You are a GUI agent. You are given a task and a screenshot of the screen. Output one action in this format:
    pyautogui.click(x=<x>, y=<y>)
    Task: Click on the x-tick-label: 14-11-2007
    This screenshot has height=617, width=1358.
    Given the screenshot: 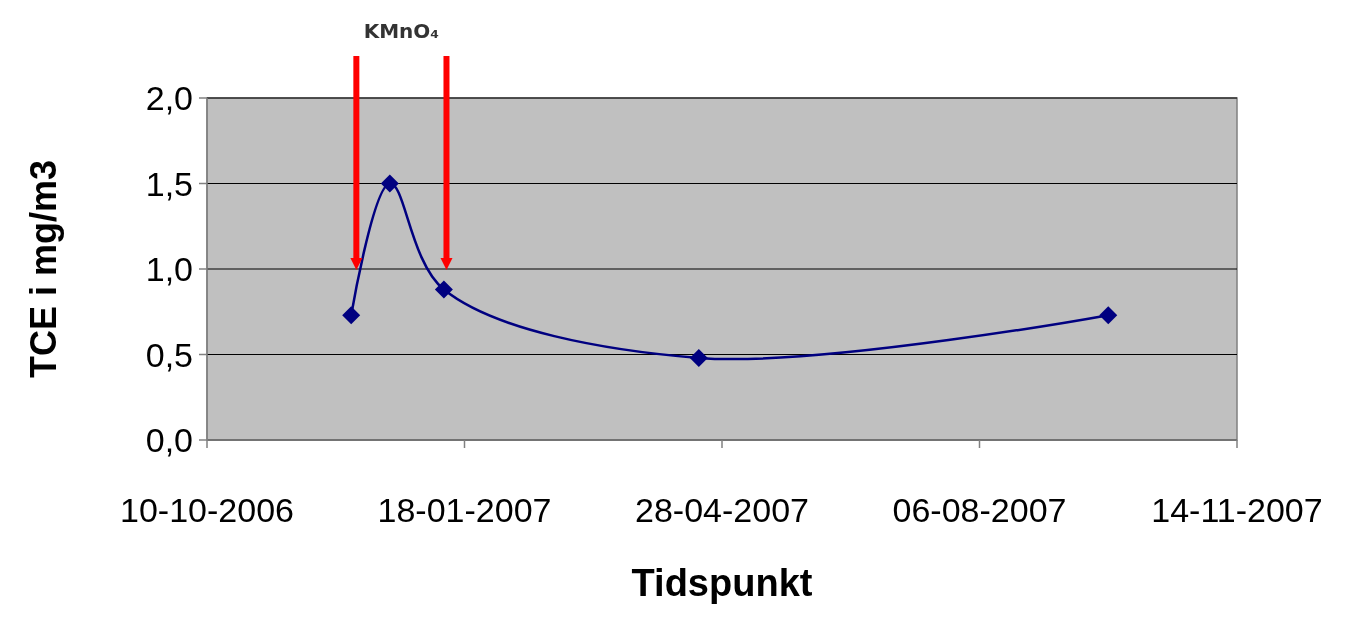 What is the action you would take?
    pyautogui.click(x=1237, y=510)
    